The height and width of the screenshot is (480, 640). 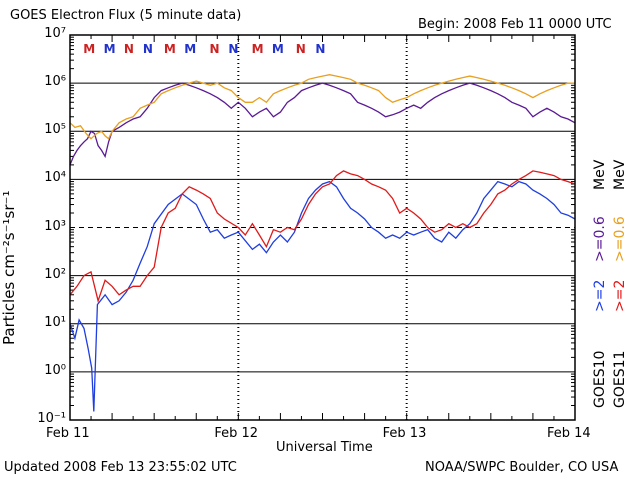 I want to click on credit-footer: NOAA/SWPC Boulder, CO USA, so click(x=522, y=467).